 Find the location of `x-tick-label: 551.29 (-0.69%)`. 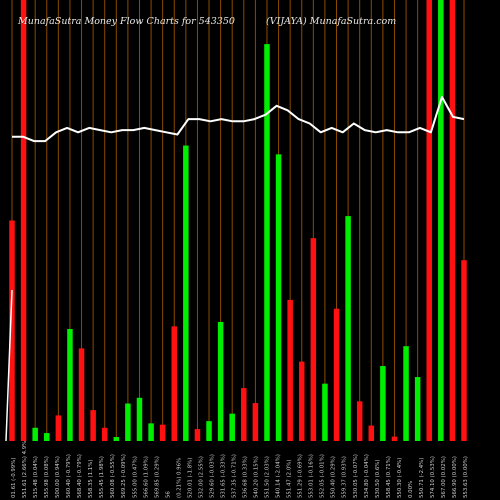

x-tick-label: 551.29 (-0.69%) is located at coordinates (301, 476).